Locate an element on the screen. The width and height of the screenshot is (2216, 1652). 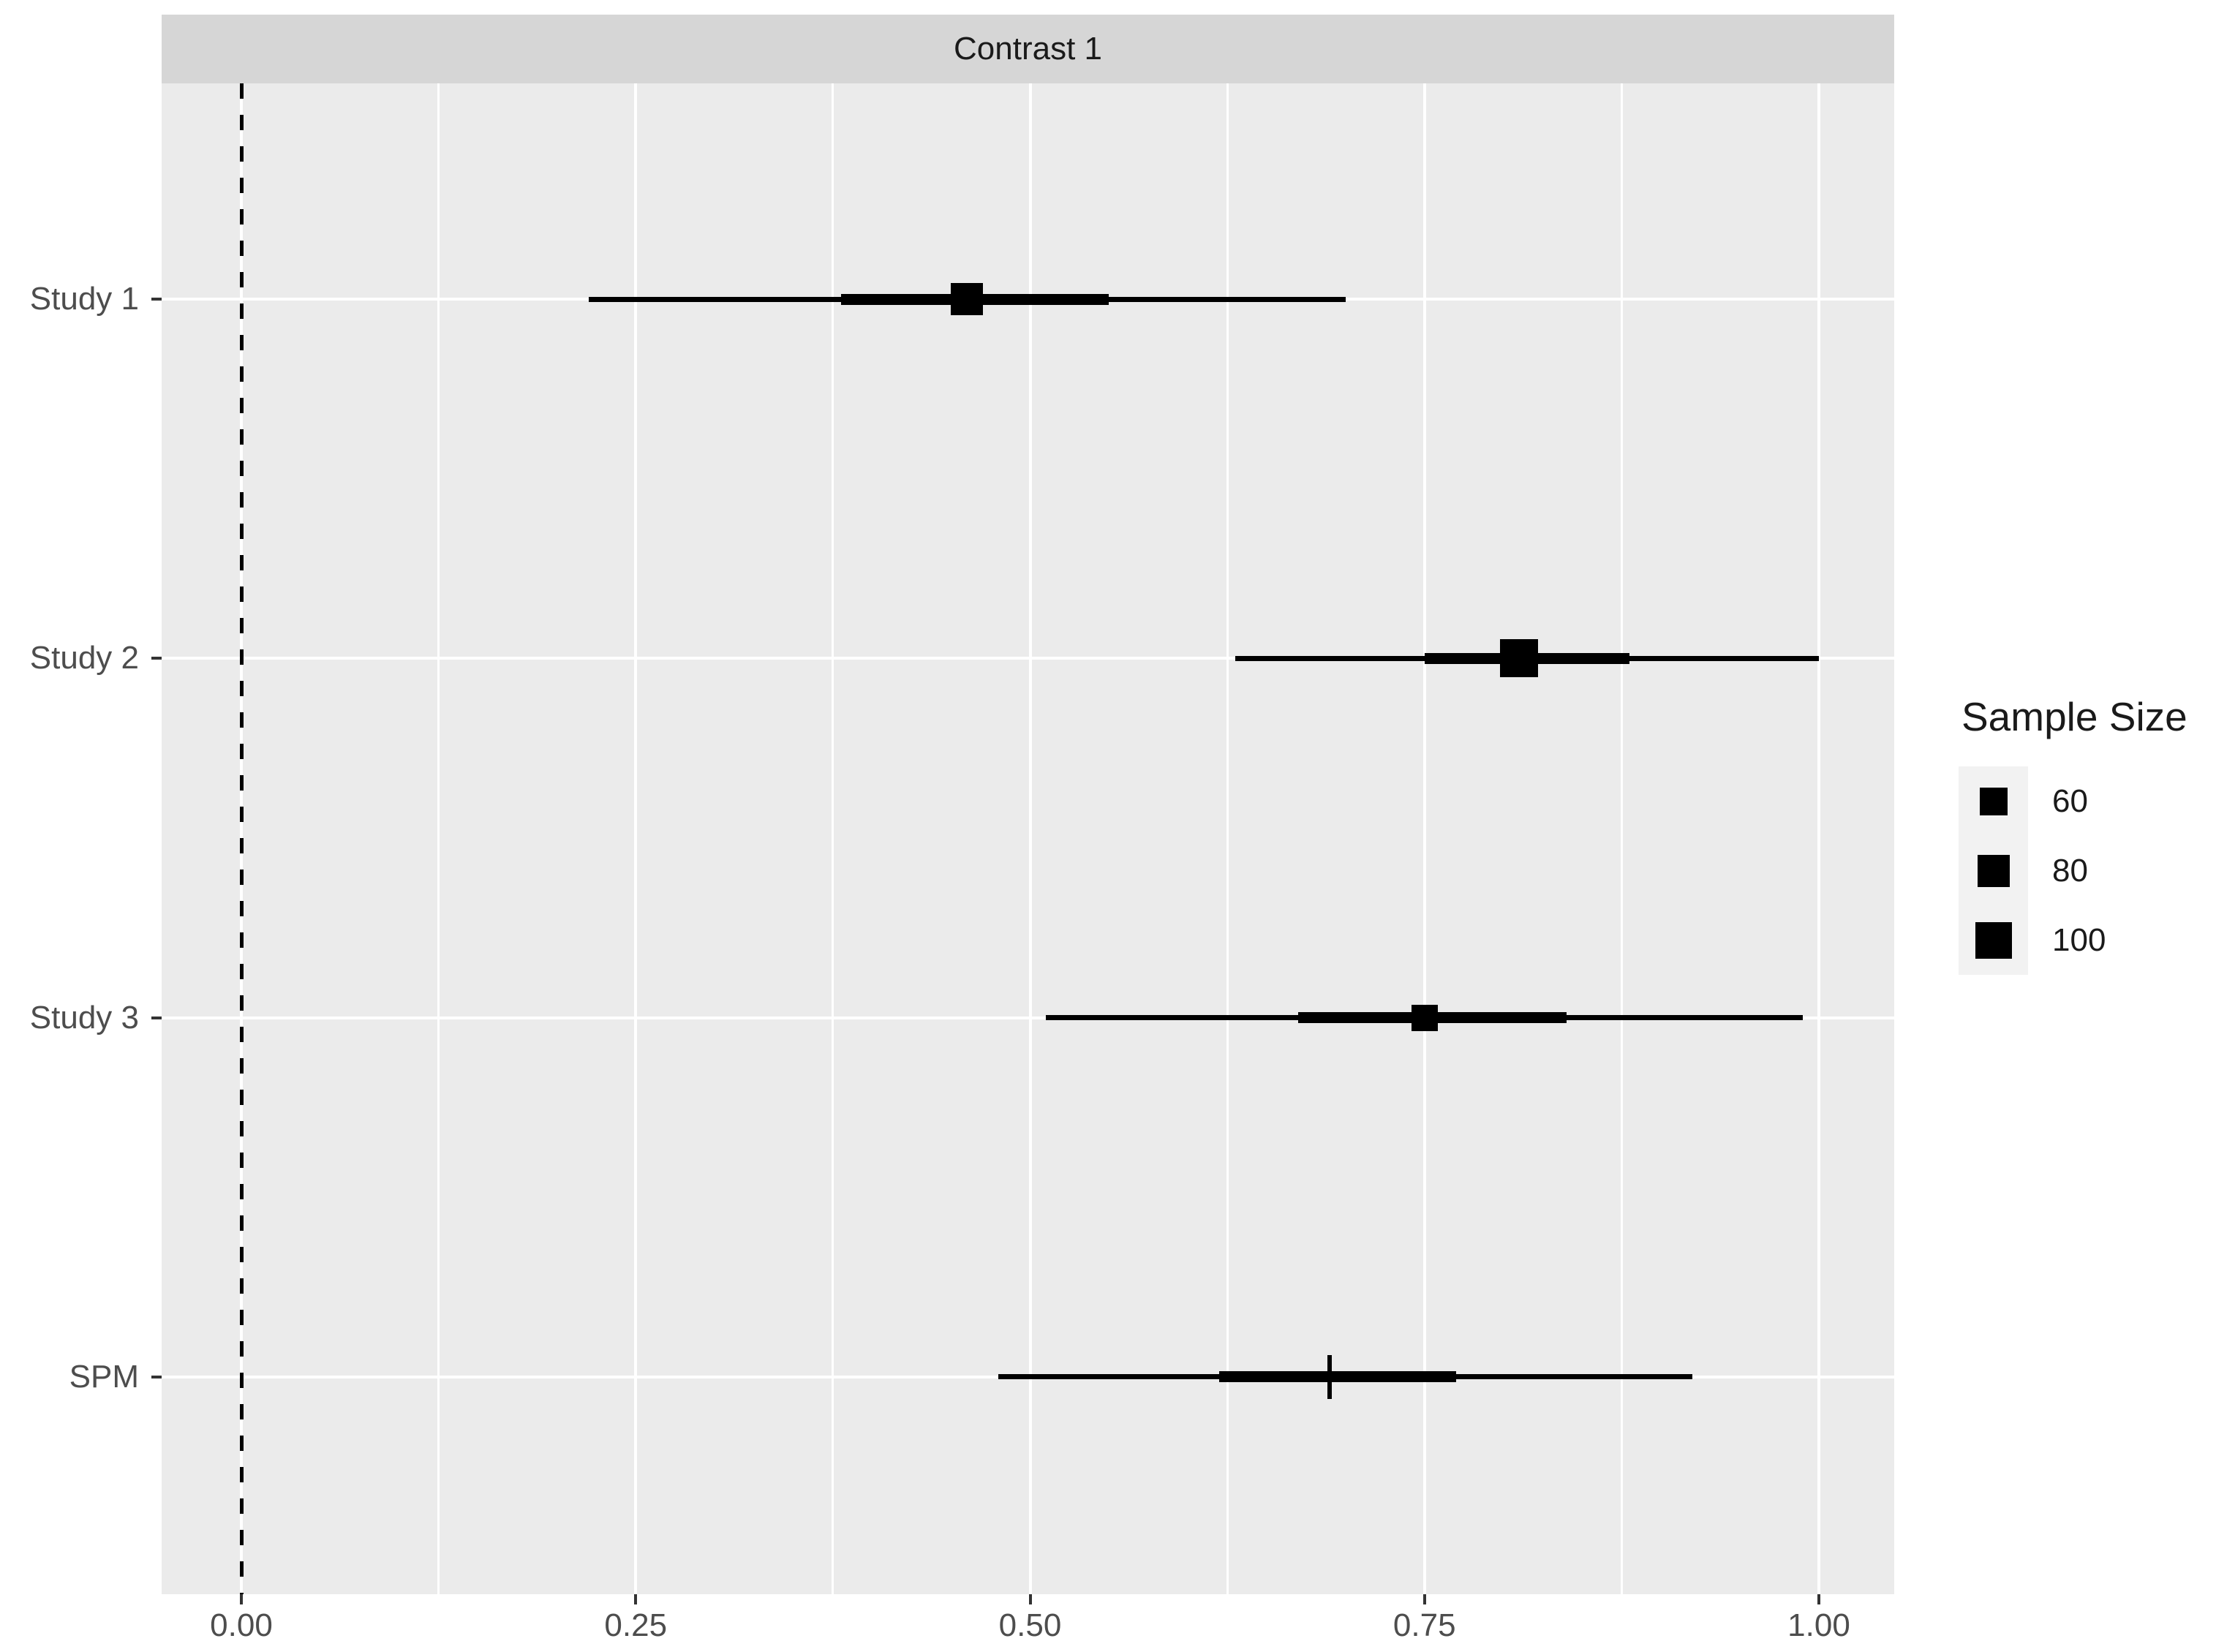
x-axis-tick-label: 0.00 is located at coordinates (241, 1625).